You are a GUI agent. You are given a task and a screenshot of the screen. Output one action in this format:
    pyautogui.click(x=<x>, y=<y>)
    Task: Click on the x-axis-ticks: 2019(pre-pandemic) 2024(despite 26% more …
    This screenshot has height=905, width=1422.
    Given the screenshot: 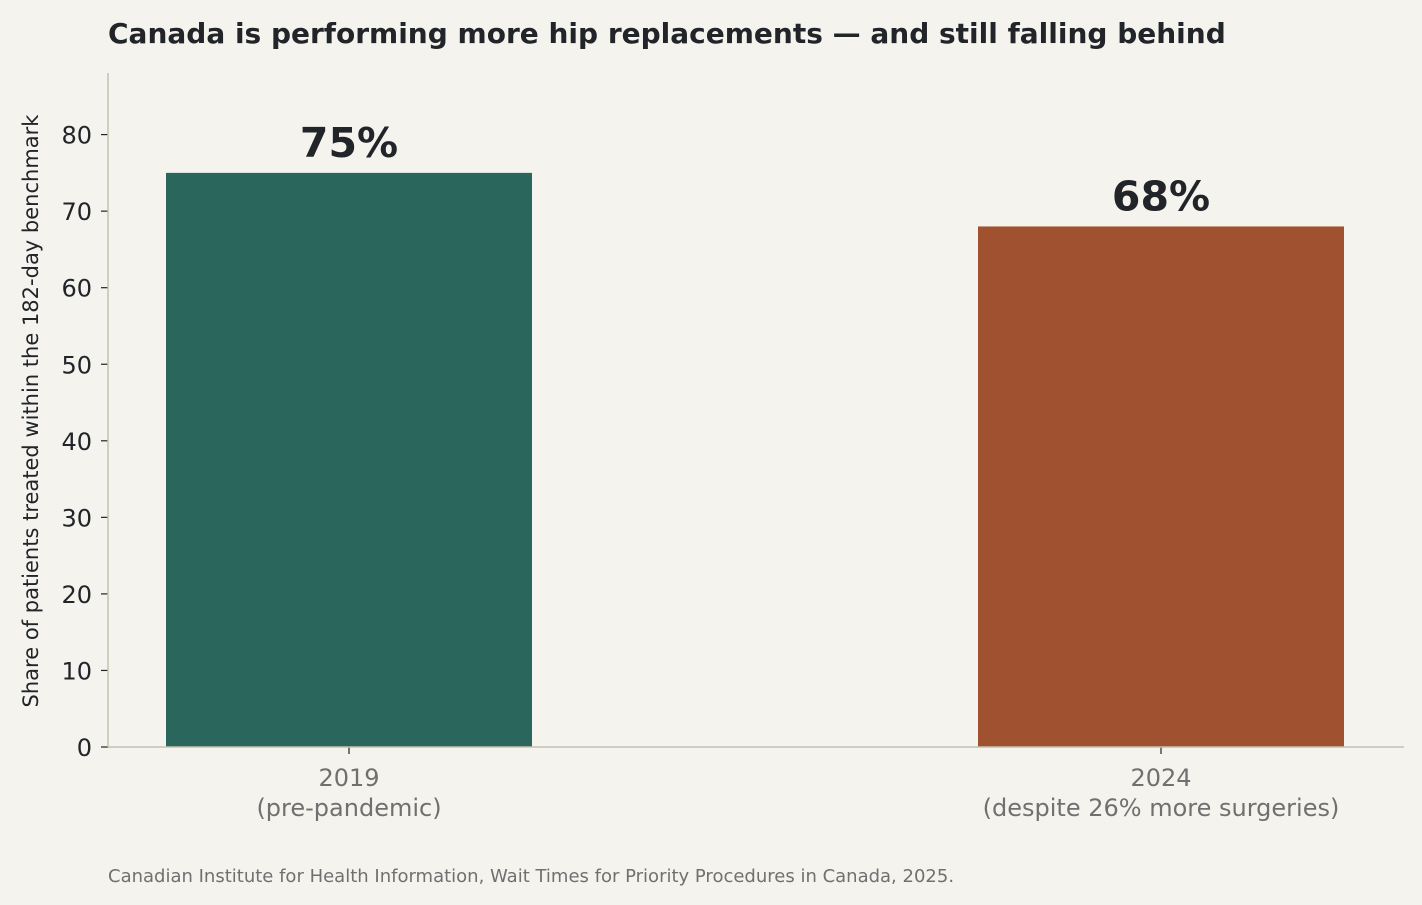 What is the action you would take?
    pyautogui.click(x=797, y=784)
    